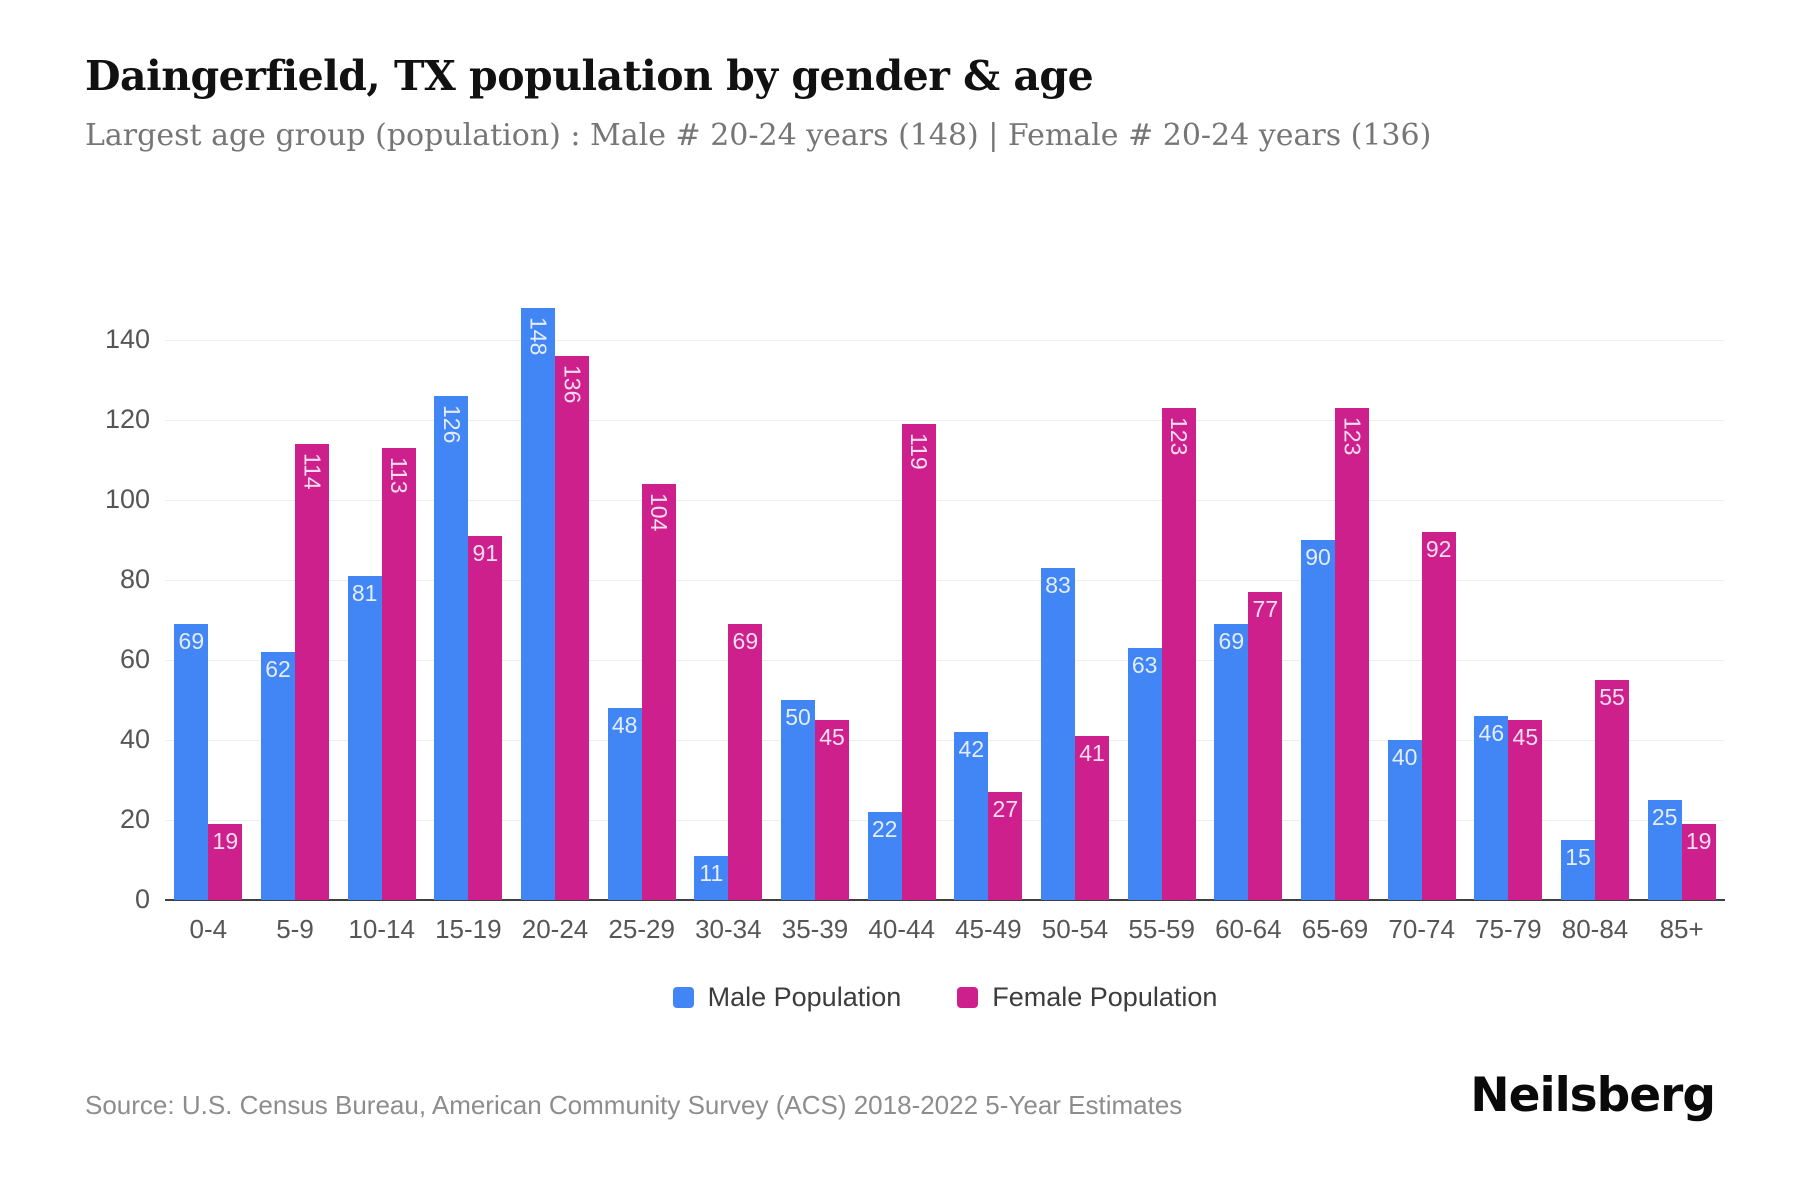 The height and width of the screenshot is (1200, 1800). I want to click on bar-value-label: 136, so click(572, 384).